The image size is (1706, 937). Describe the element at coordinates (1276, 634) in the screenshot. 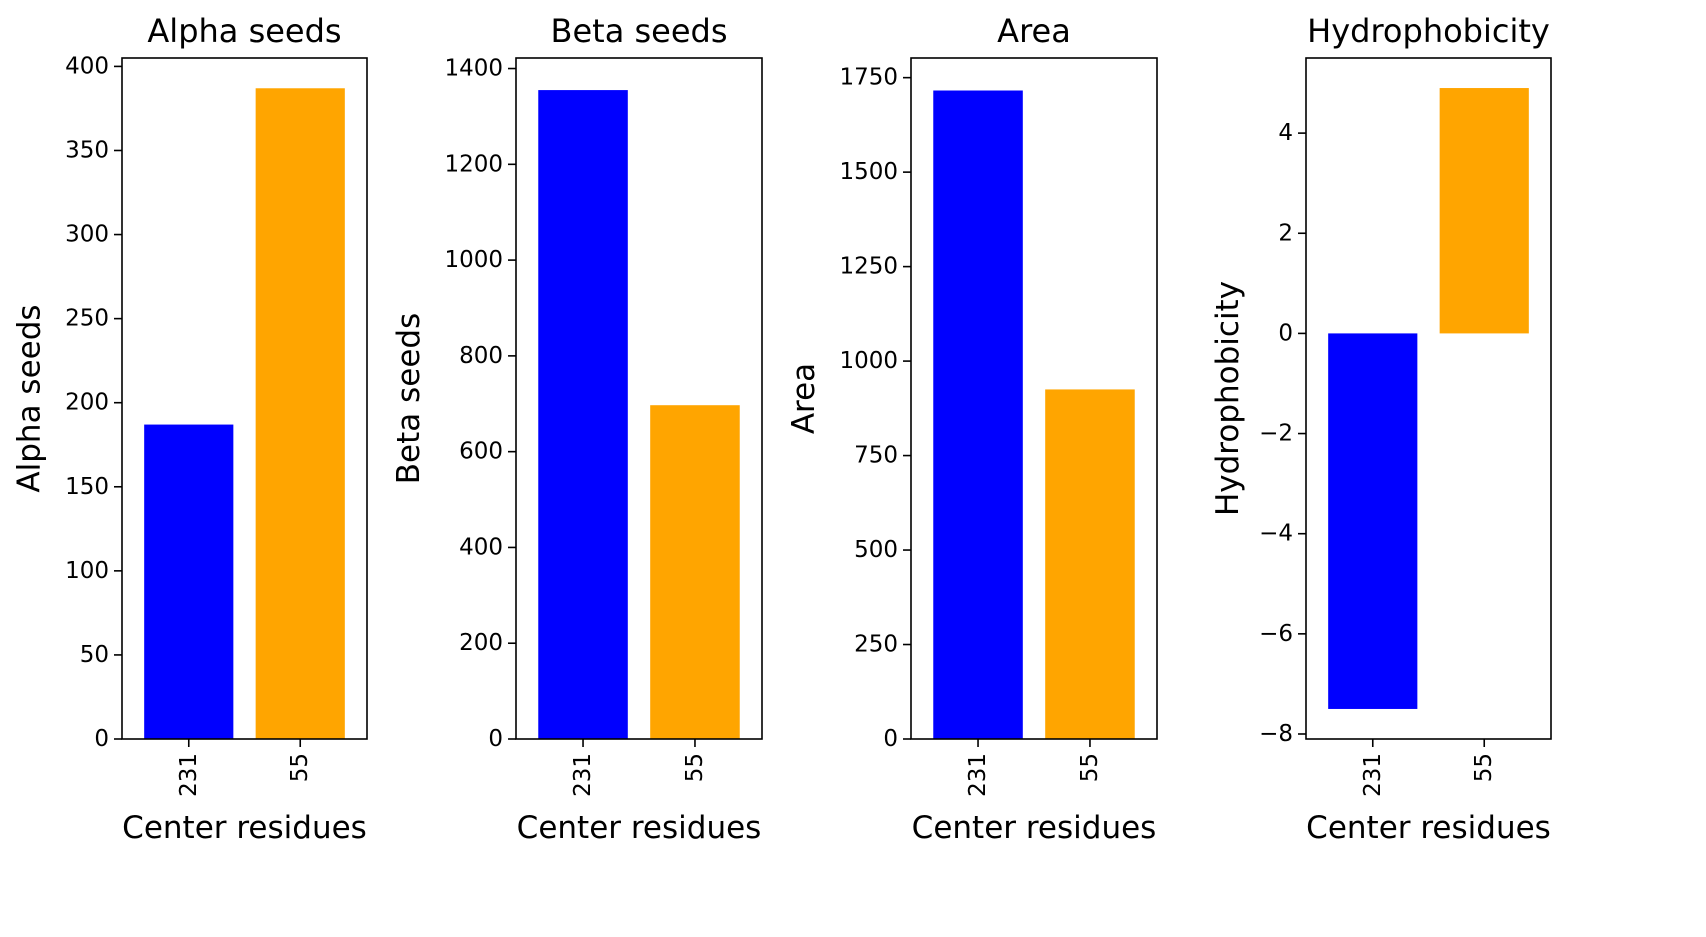

I see `y-tick-label: −6` at that location.